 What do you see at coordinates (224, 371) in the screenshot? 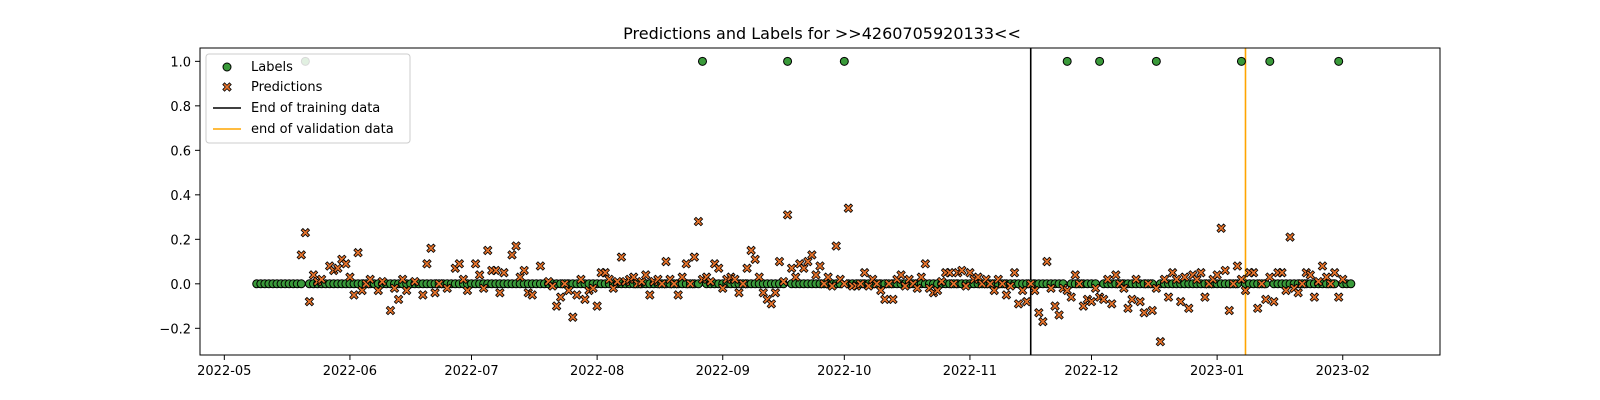
I see `x-tick-label: 2022-05` at bounding box center [224, 371].